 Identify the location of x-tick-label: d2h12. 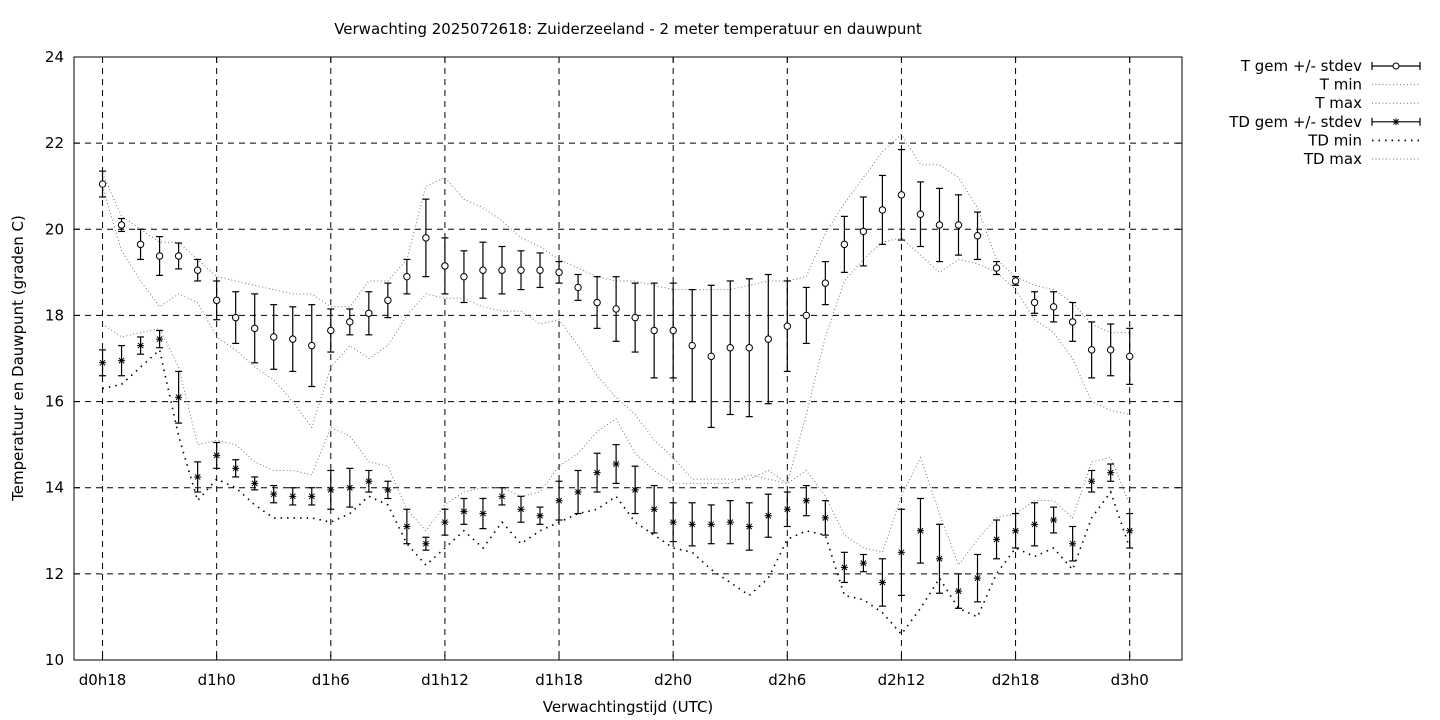
(902, 680).